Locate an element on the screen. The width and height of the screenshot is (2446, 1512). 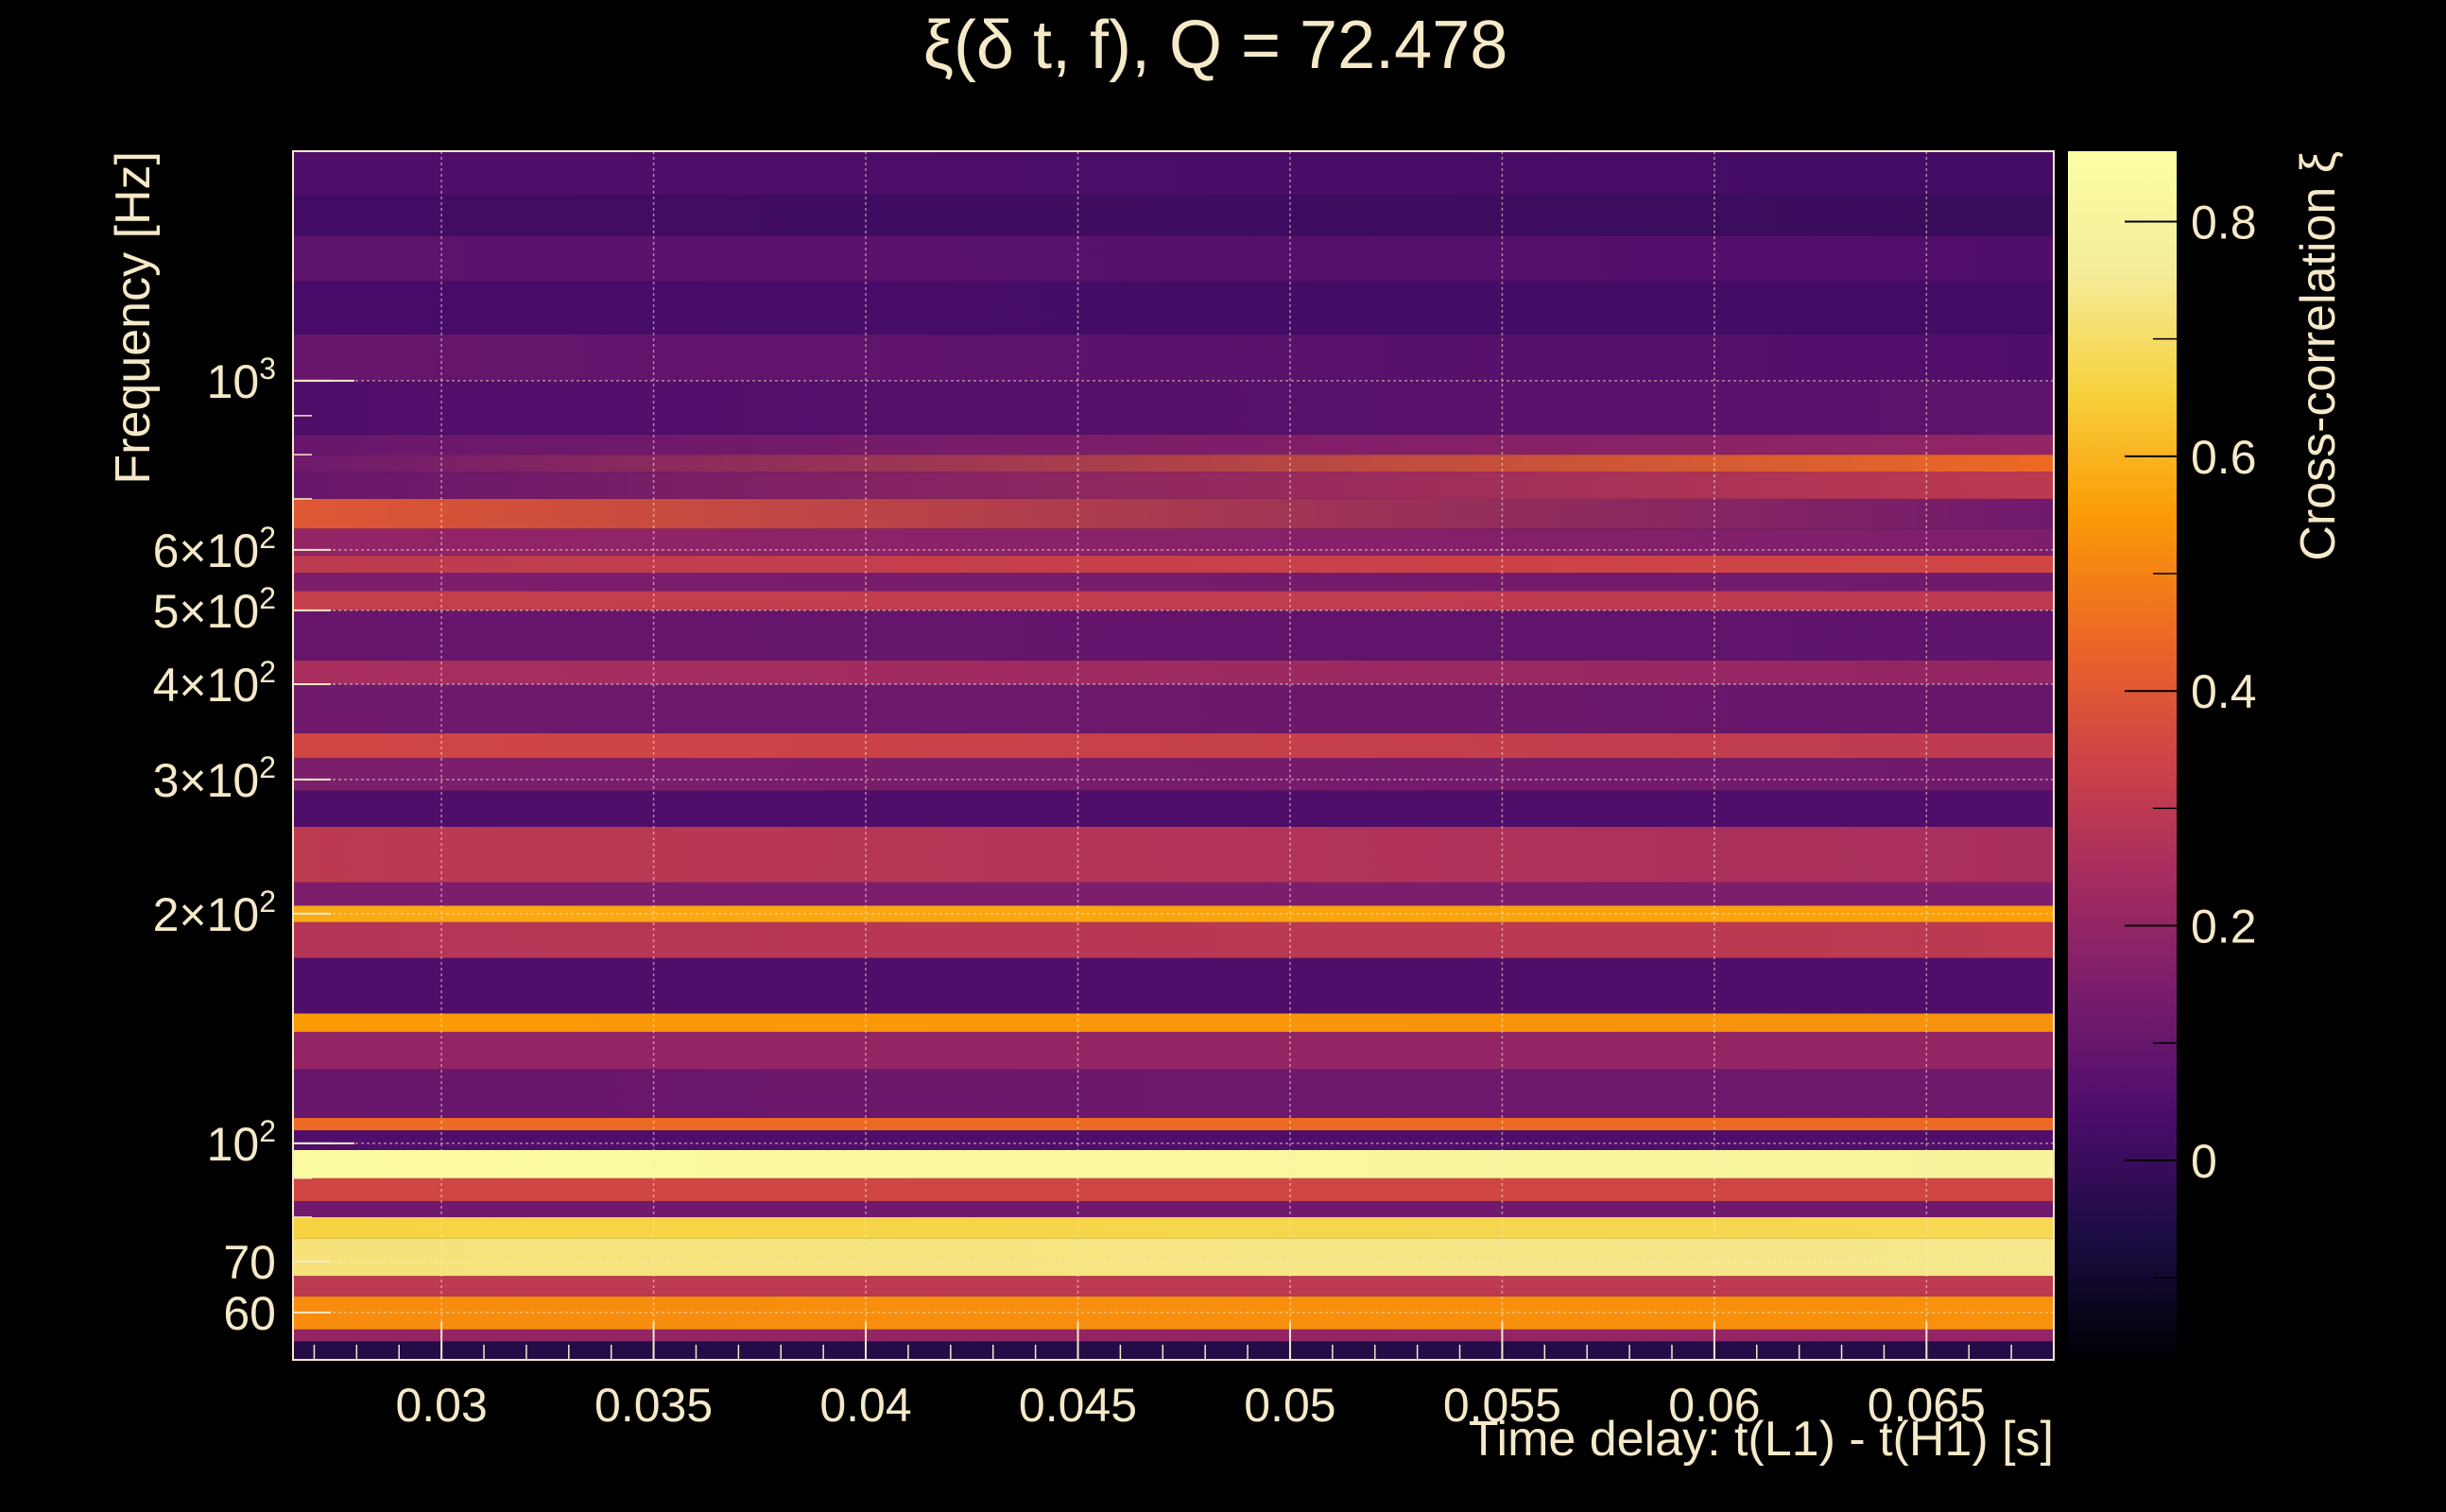
y-tick-label: 10² is located at coordinates (241, 1142).